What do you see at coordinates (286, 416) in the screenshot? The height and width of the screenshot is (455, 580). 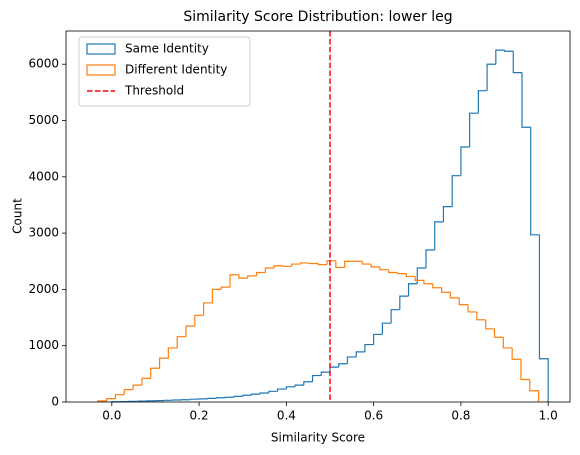 I see `x-tick-label: 0.4` at bounding box center [286, 416].